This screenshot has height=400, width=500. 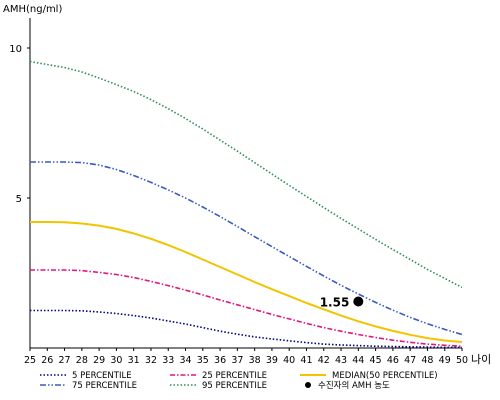 I want to click on x-tick-label: 29, so click(x=99, y=360).